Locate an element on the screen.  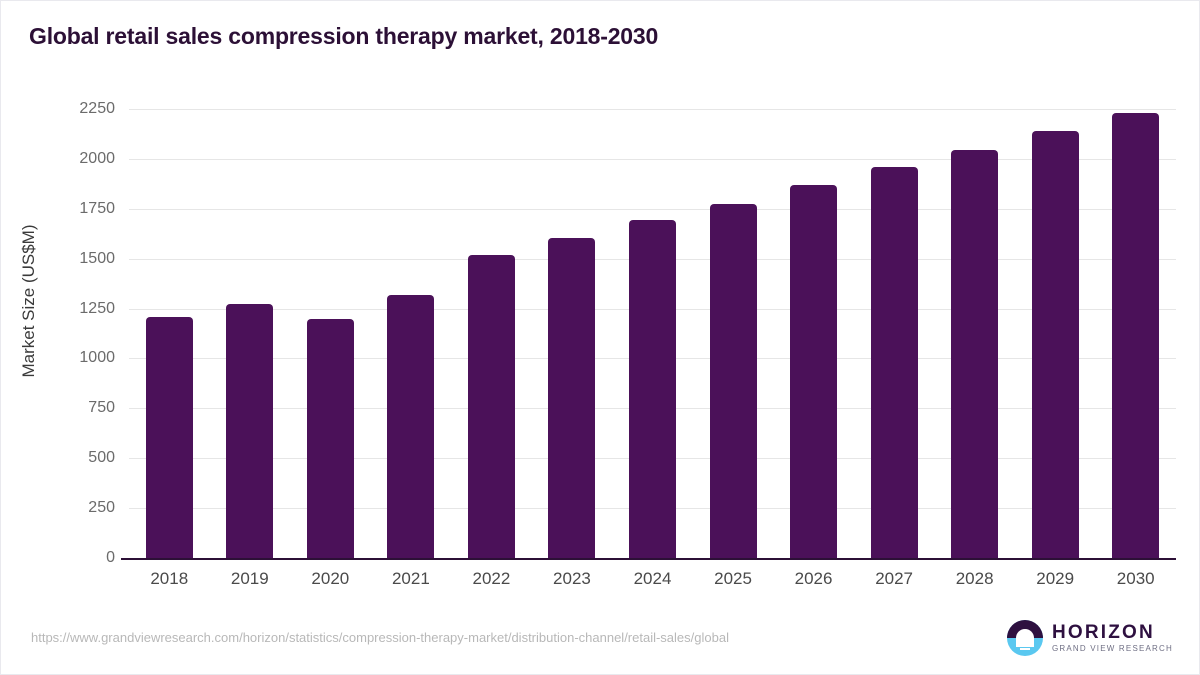
horizon-logo: HORIZON GRAND VIEW RESEARCH is located at coordinates (1089, 638).